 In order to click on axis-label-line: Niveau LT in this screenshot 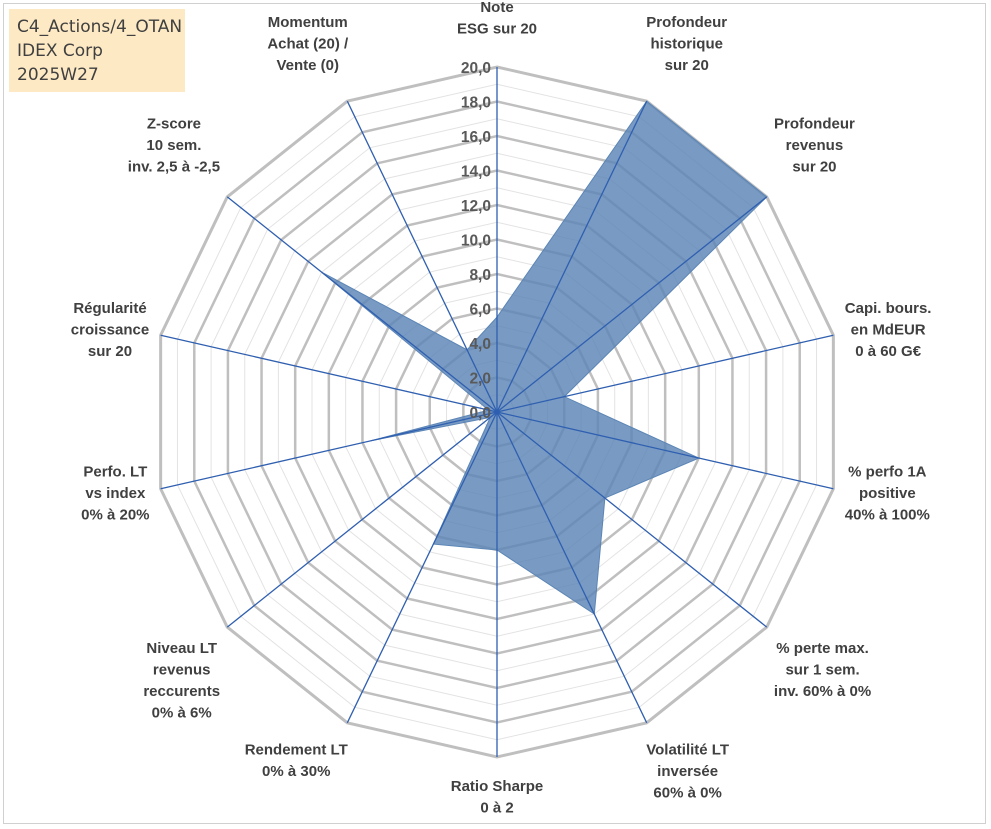, I will do `click(181, 648)`.